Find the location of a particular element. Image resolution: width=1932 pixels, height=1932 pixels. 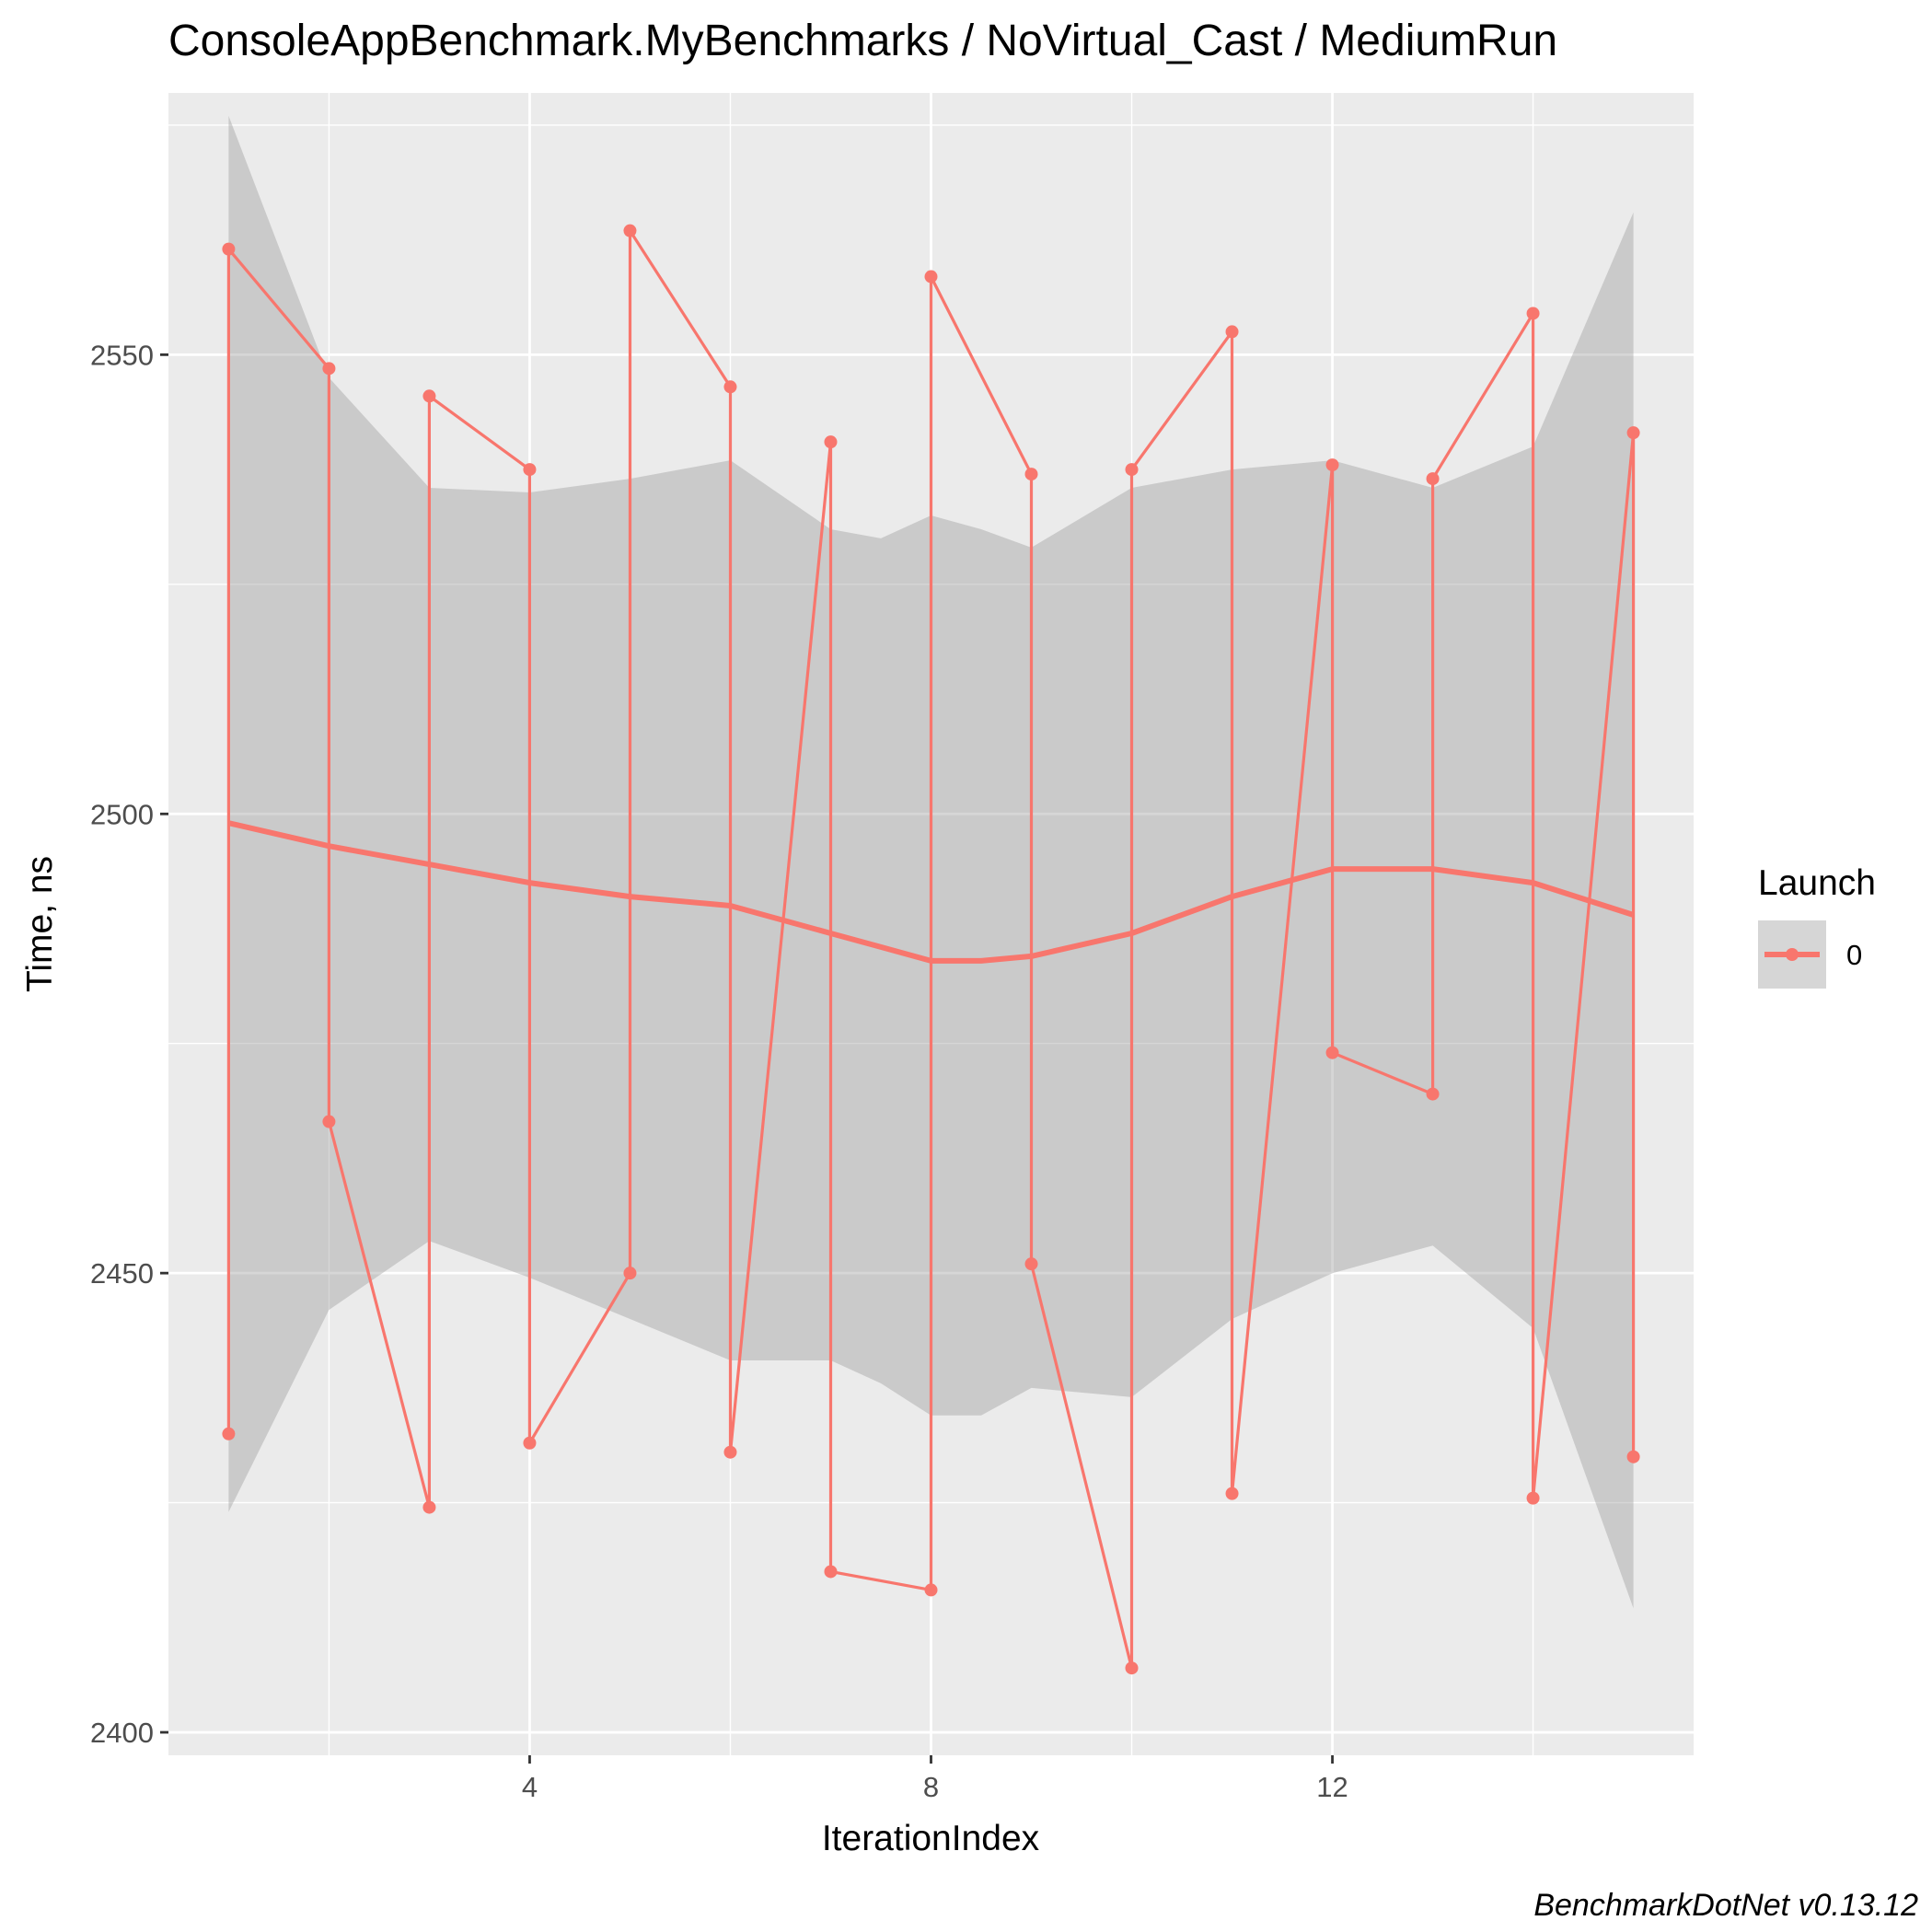

smooth-trend-line is located at coordinates (931, 892).